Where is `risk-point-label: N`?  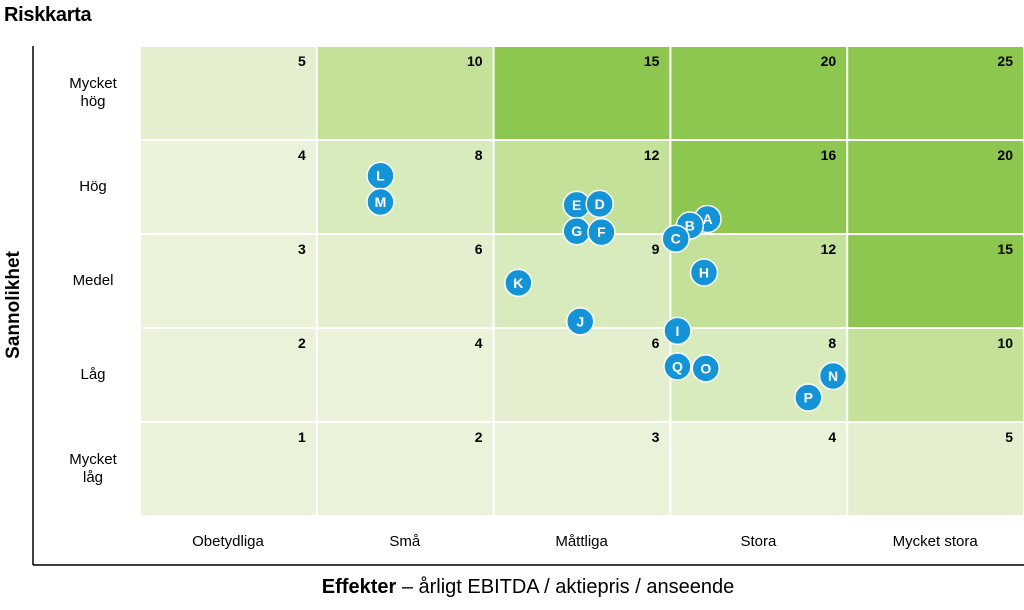 risk-point-label: N is located at coordinates (833, 376).